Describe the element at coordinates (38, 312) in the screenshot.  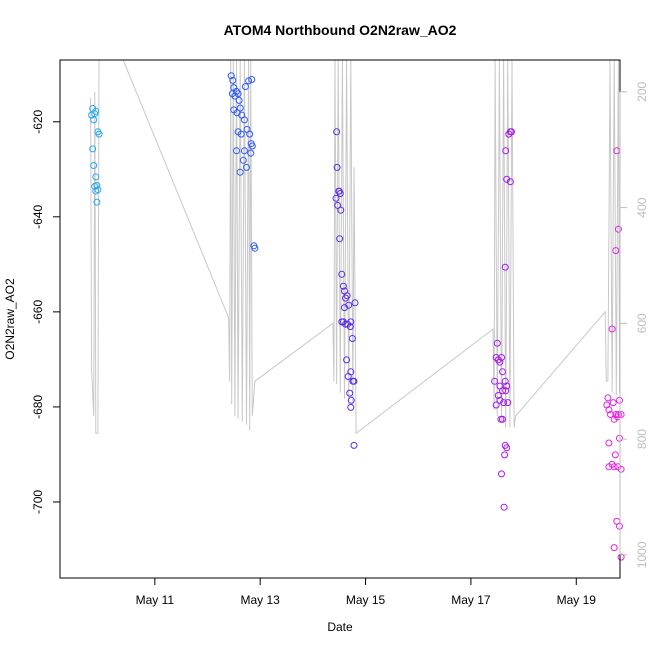
I see `y-tick-label: -660` at that location.